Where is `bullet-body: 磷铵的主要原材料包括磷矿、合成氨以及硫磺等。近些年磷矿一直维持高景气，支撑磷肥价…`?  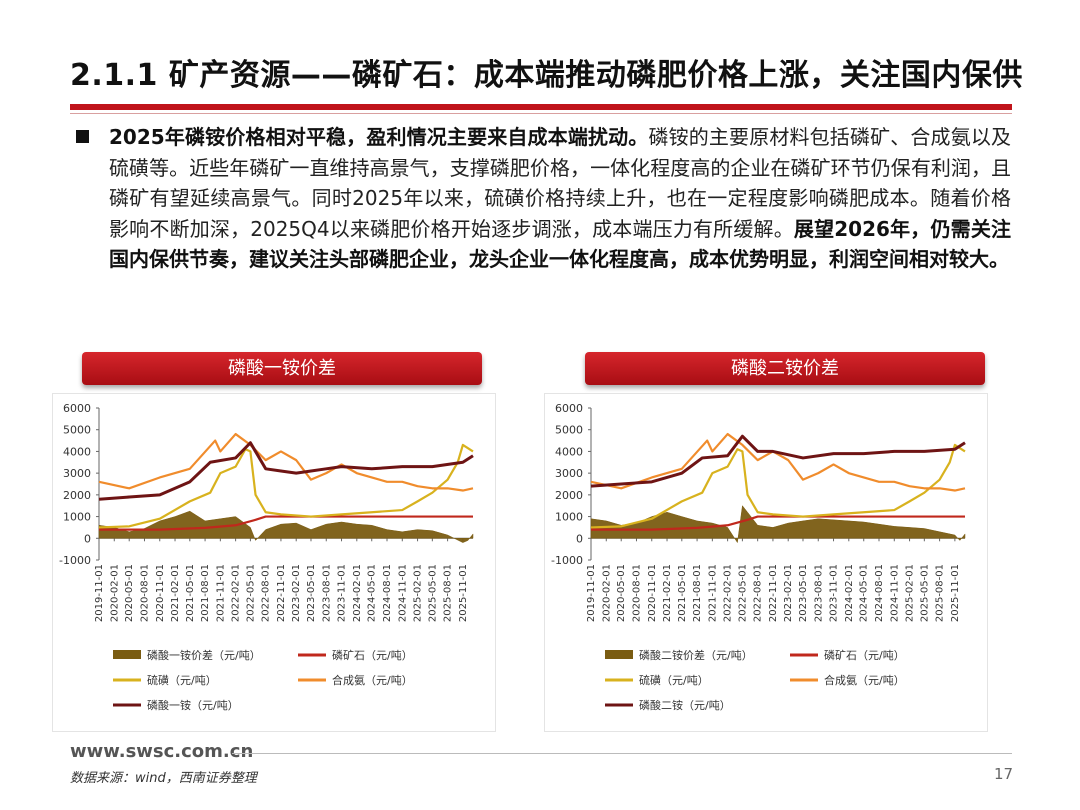
bullet-body: 磷铵的主要原材料包括磷矿、合成氨以及硫磺等。近些年磷矿一直维持高景气，支撑磷肥价… is located at coordinates (560, 183).